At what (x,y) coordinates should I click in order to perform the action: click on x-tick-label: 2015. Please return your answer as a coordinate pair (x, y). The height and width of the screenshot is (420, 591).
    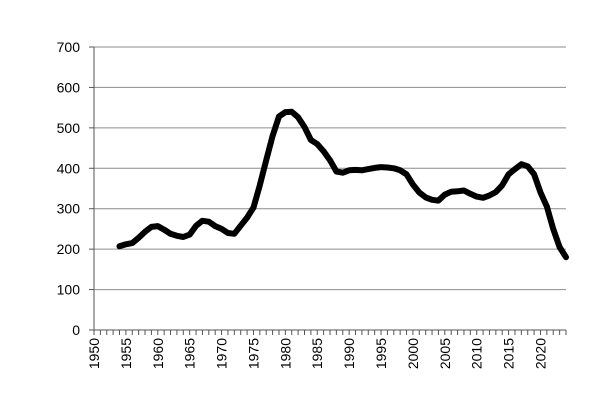
    Looking at the image, I should click on (509, 353).